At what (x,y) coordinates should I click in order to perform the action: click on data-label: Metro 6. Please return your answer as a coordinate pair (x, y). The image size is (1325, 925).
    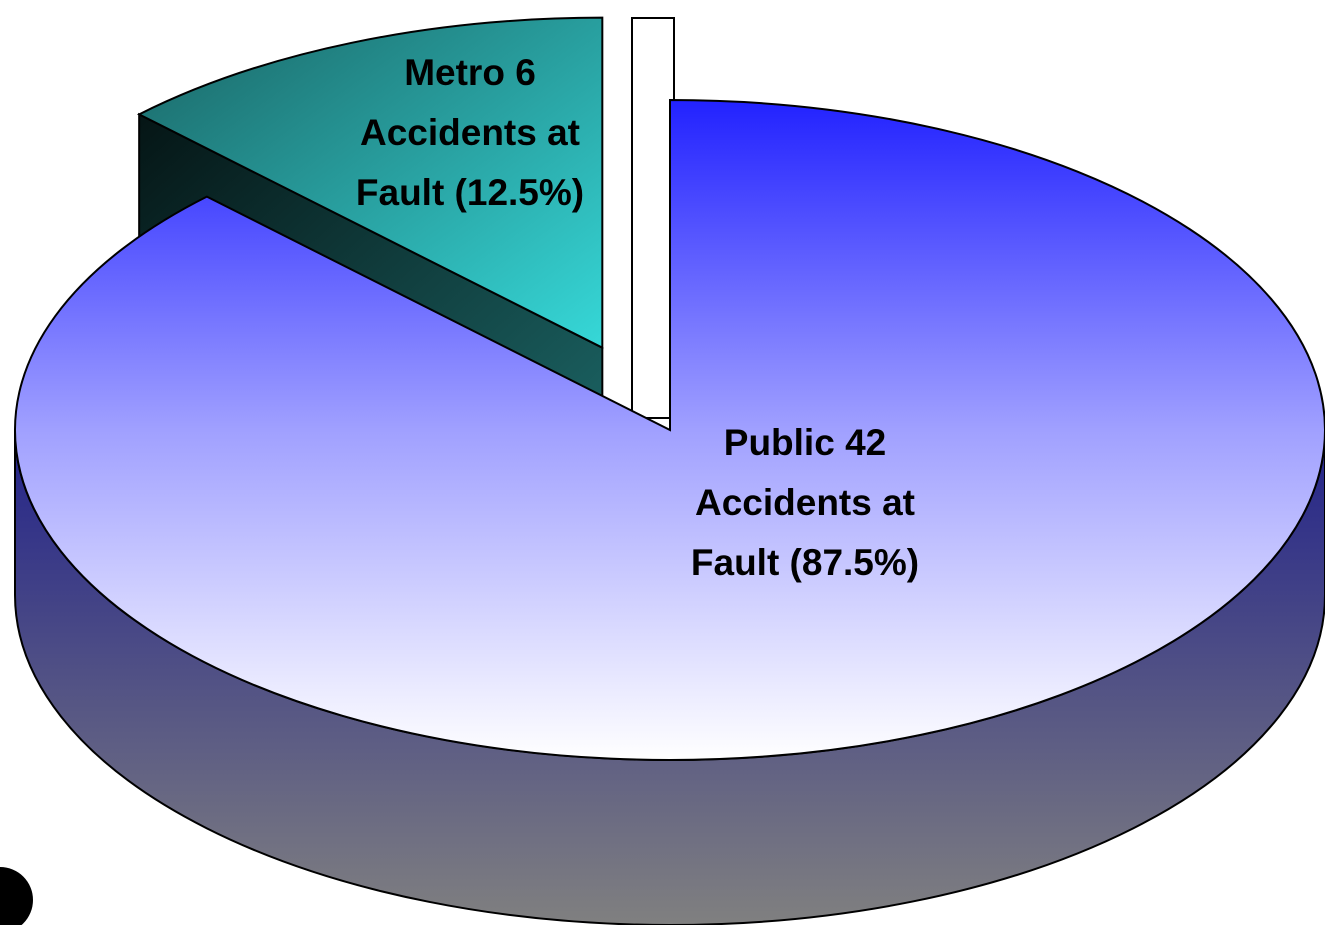
    Looking at the image, I should click on (470, 72).